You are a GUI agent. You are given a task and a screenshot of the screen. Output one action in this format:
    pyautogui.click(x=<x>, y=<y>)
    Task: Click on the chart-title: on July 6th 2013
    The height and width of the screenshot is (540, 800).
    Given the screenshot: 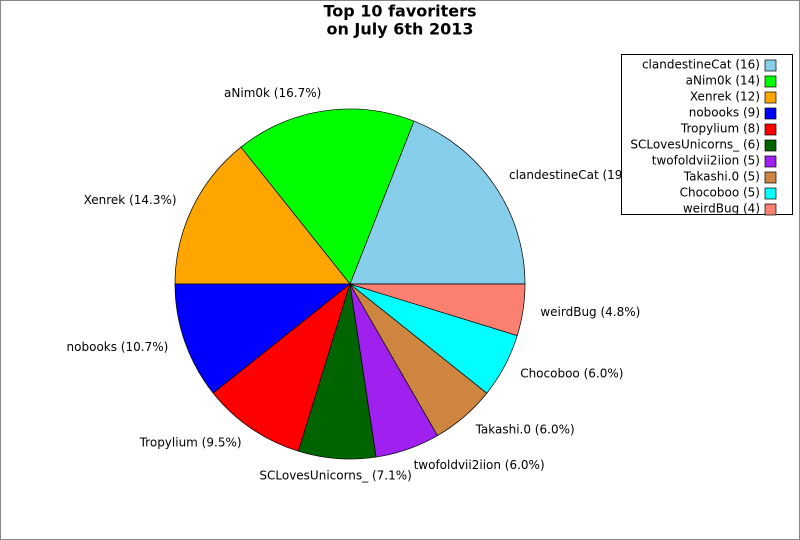 What is the action you would take?
    pyautogui.click(x=399, y=29)
    